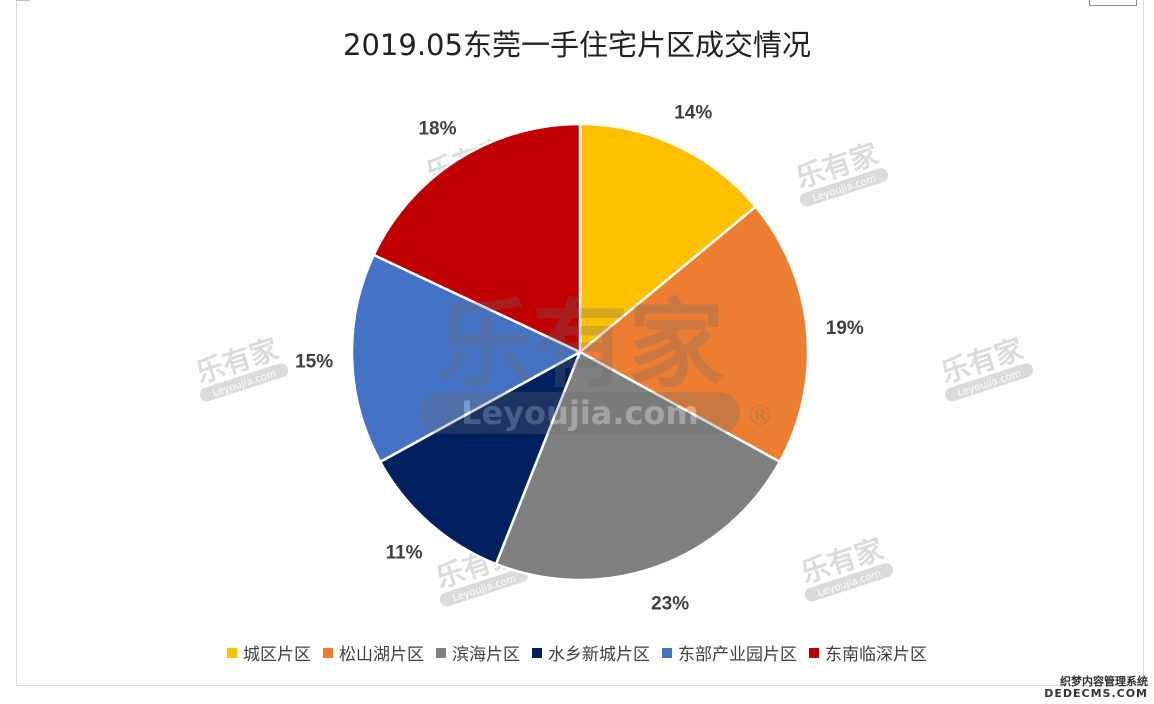  What do you see at coordinates (693, 112) in the screenshot?
I see `data-label-1: 14%` at bounding box center [693, 112].